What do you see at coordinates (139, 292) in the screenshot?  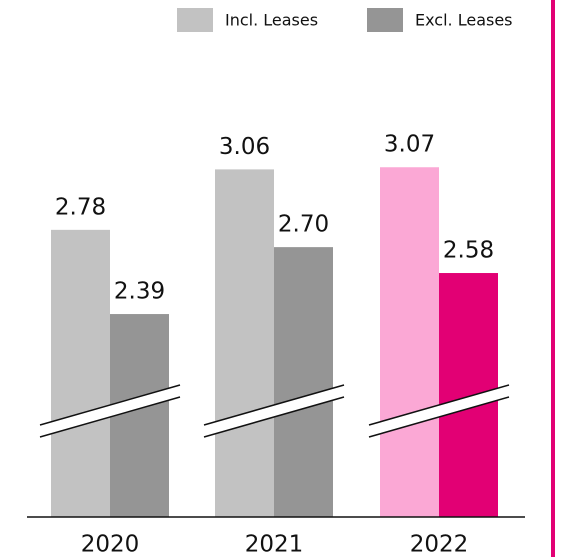 I see `value-label: 2.39` at bounding box center [139, 292].